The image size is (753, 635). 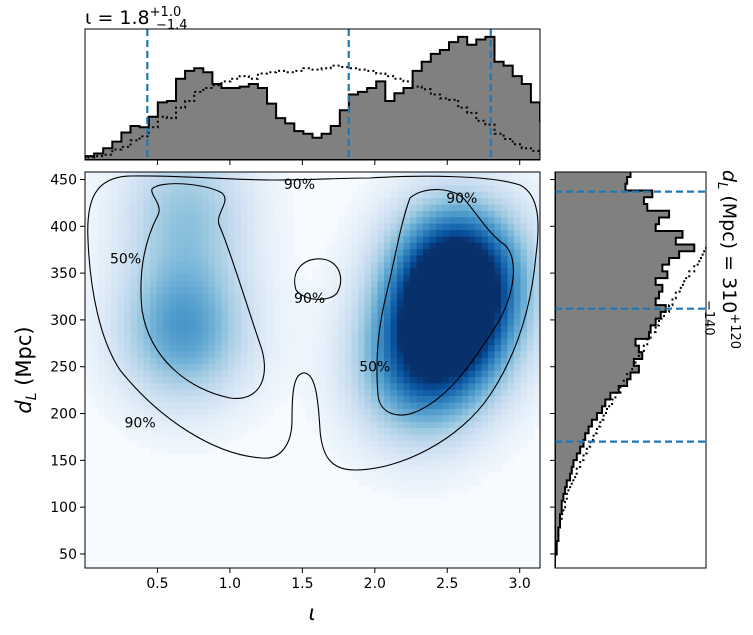 What do you see at coordinates (625, 370) in the screenshot?
I see `distance-posterior-histogram` at bounding box center [625, 370].